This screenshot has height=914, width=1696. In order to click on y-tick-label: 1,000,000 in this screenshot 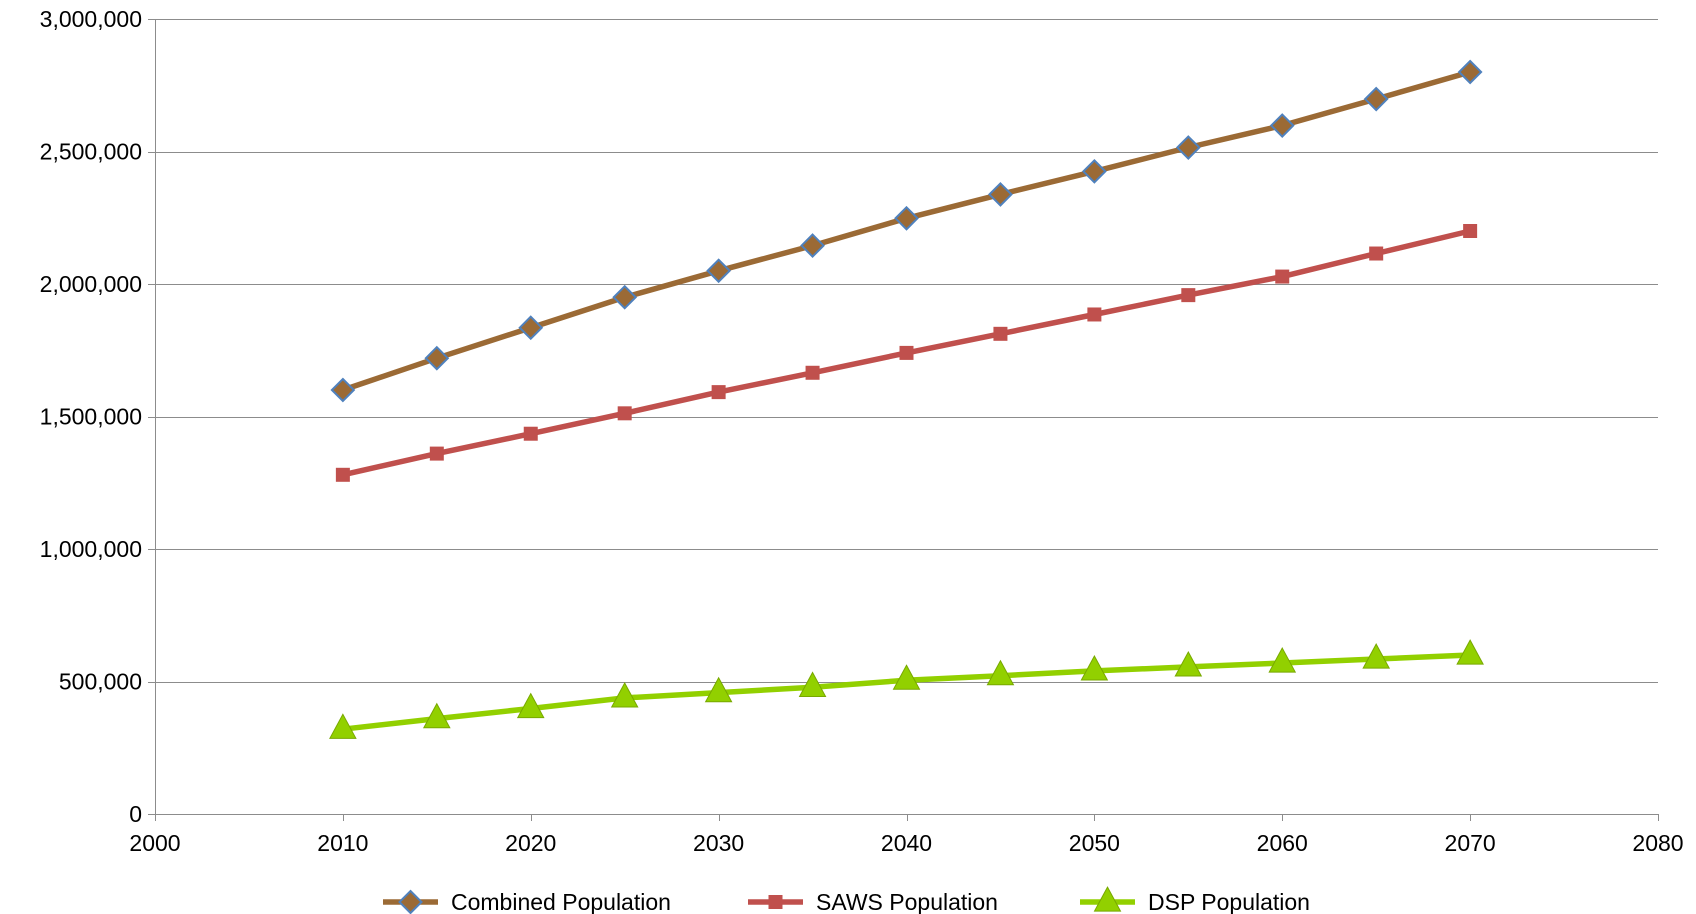, I will do `click(91, 549)`.